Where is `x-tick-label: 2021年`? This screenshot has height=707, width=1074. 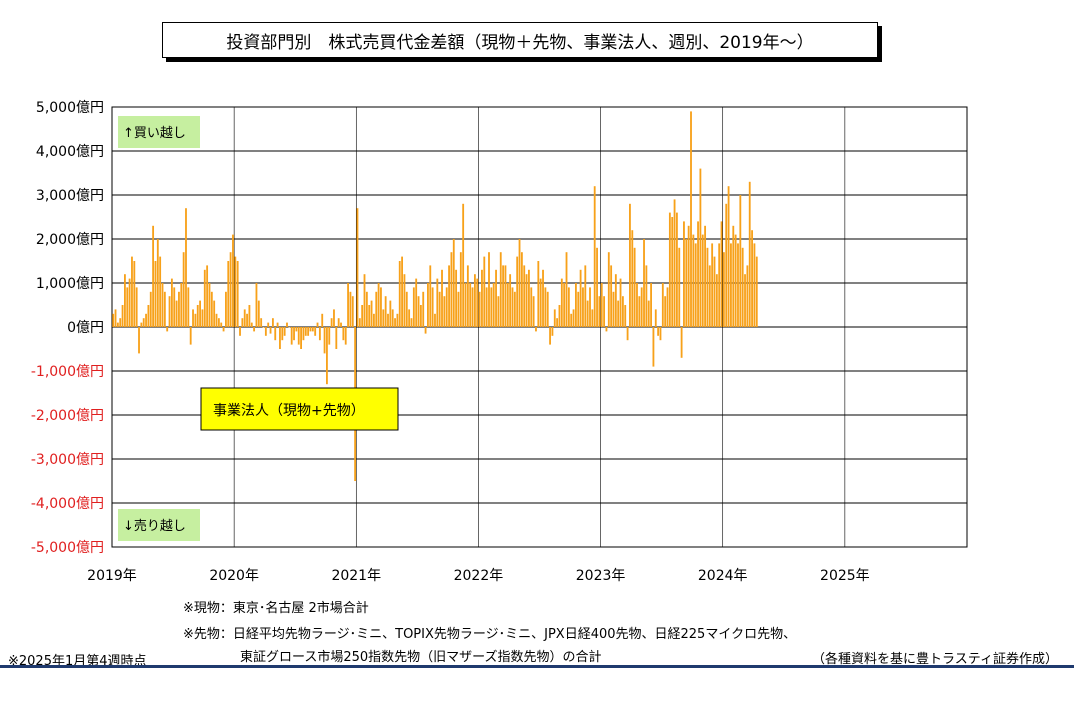 x-tick-label: 2021年 is located at coordinates (356, 576).